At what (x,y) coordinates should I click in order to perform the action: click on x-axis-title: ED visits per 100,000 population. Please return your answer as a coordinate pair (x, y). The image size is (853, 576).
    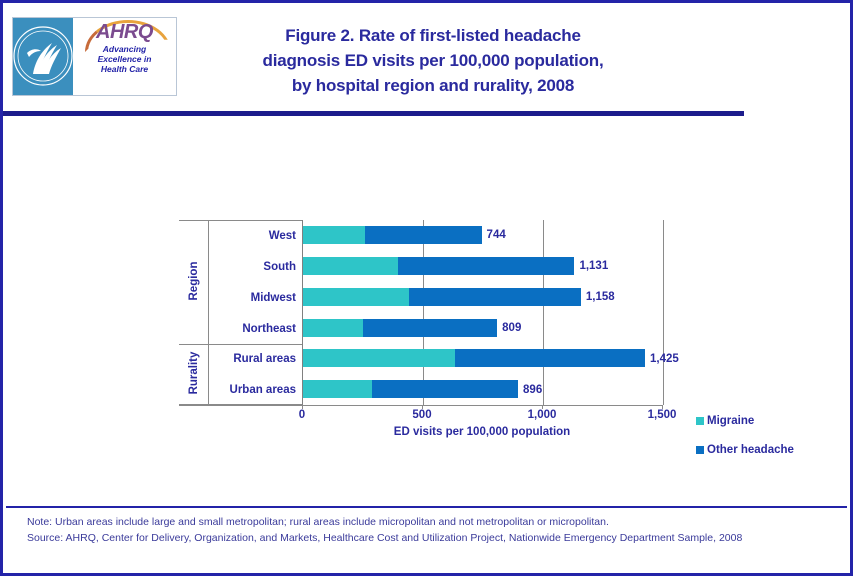
    Looking at the image, I should click on (482, 432).